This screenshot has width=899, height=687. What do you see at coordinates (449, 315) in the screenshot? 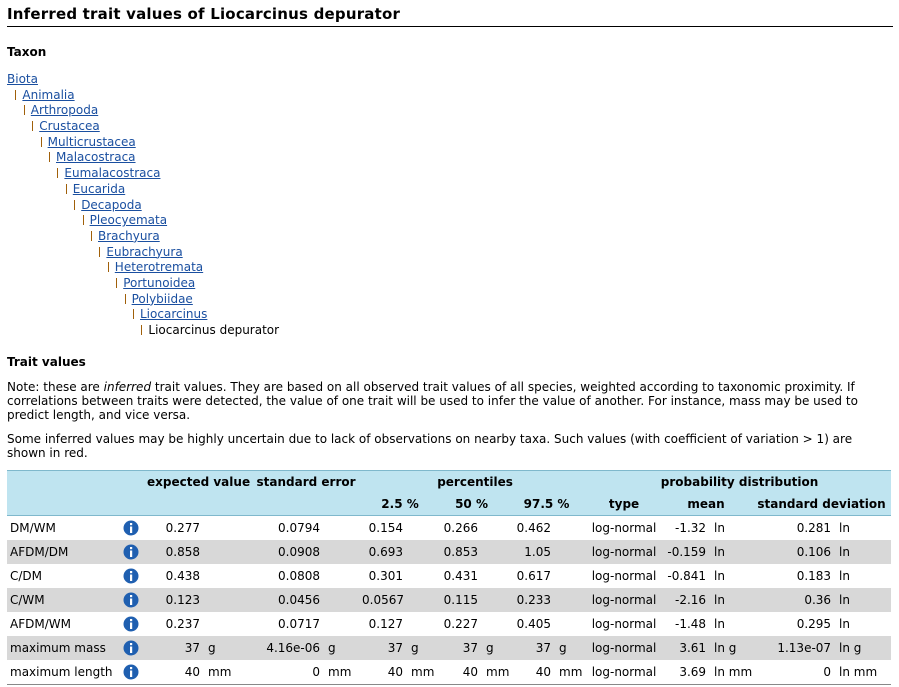
I see `tree-item: Liocarcinus` at bounding box center [449, 315].